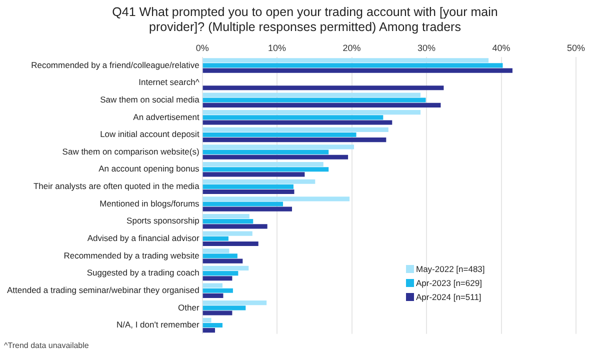  What do you see at coordinates (427, 47) in the screenshot?
I see `x-tick-label: 30%` at bounding box center [427, 47].